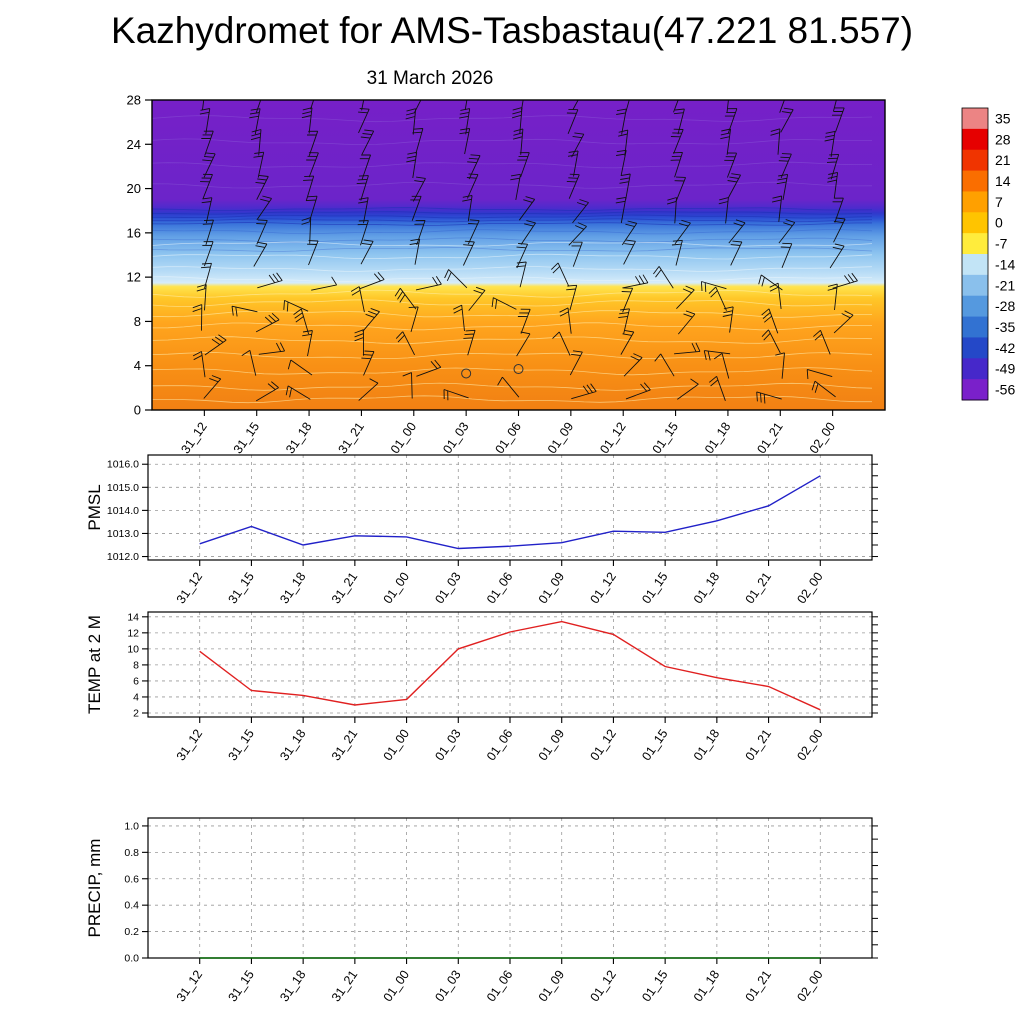 The width and height of the screenshot is (1024, 1024). I want to click on x-tick-label: 31_12, so click(193, 438).